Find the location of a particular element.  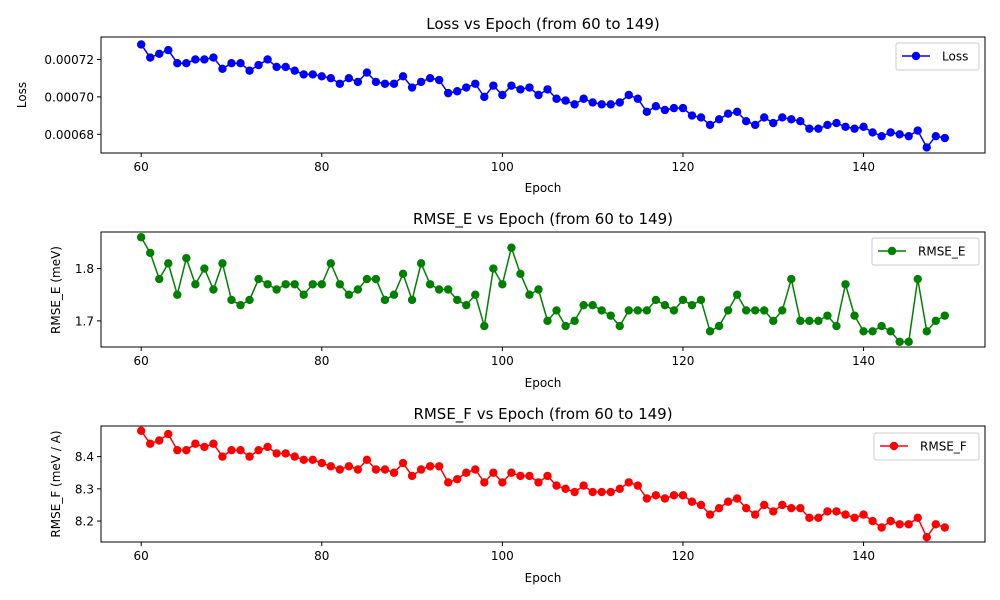

subplot-rmse-f-xticks: 60 80 100 120 140 is located at coordinates (504, 552).